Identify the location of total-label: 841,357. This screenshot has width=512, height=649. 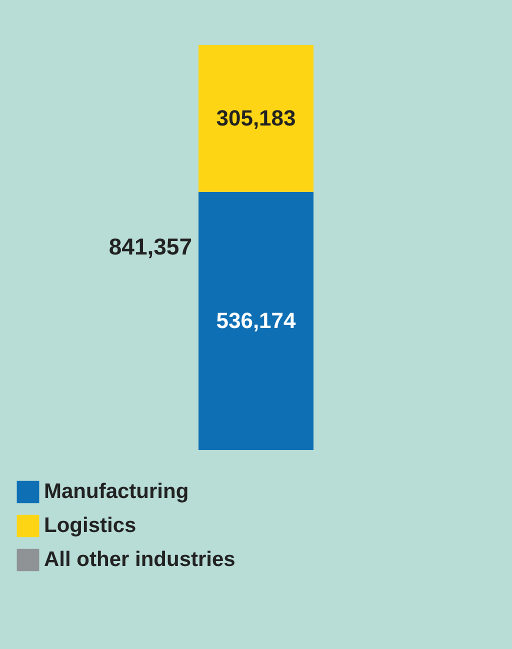
(150, 247).